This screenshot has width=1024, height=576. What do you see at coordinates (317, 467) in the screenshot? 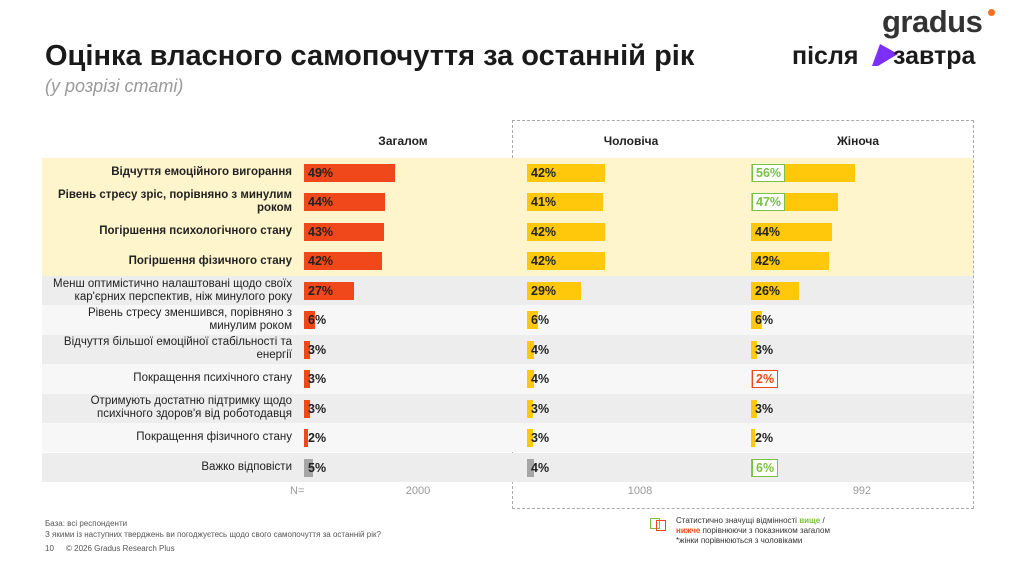
I see `value-label: 5%` at bounding box center [317, 467].